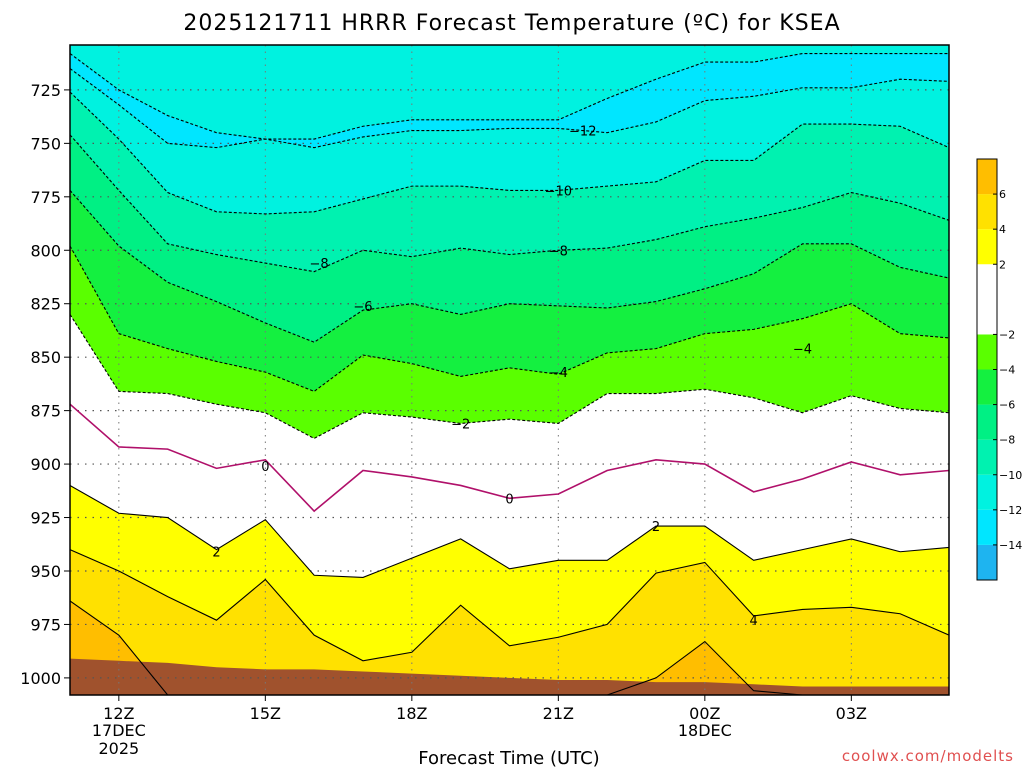 The height and width of the screenshot is (768, 1024). Describe the element at coordinates (509, 153) in the screenshot. I see `contour-line--10` at that location.